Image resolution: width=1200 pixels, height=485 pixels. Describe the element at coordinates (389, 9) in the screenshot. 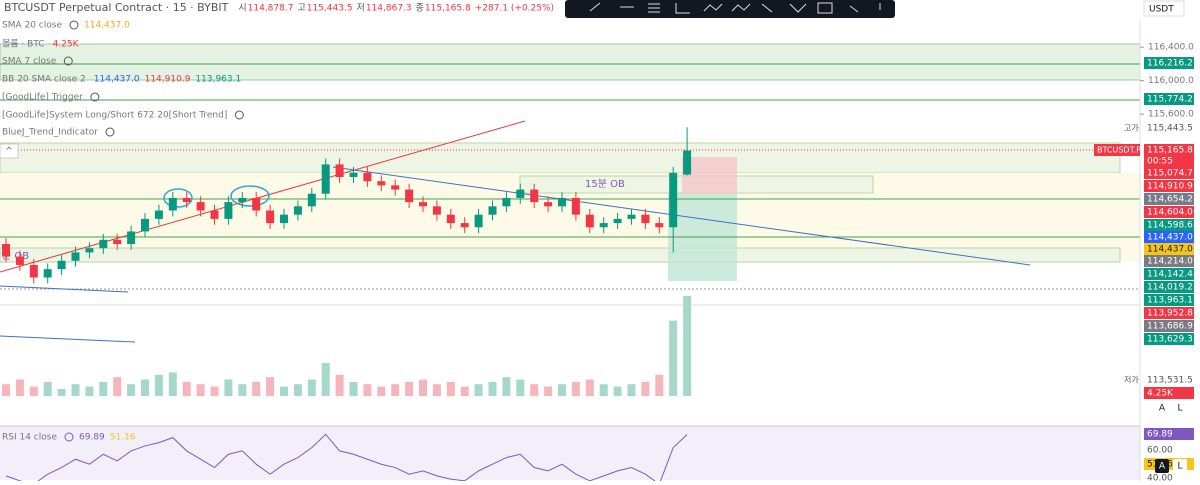

I see `ohlc-value: 114,867.3` at that location.